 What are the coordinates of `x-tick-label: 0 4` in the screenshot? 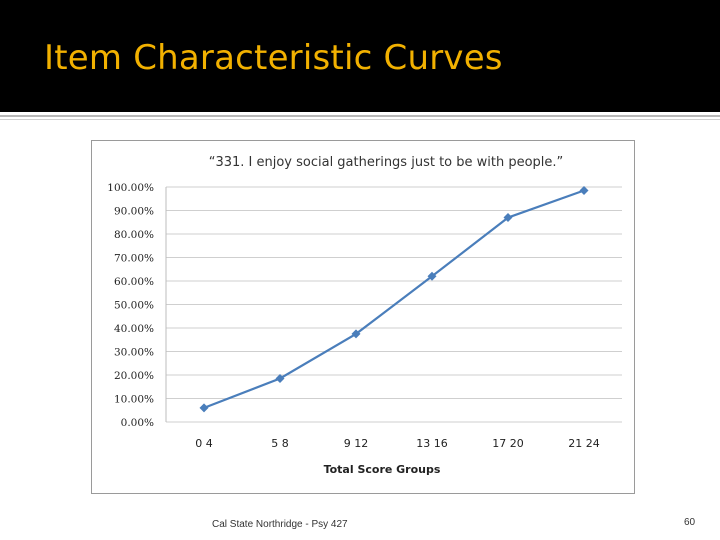 It's located at (204, 443).